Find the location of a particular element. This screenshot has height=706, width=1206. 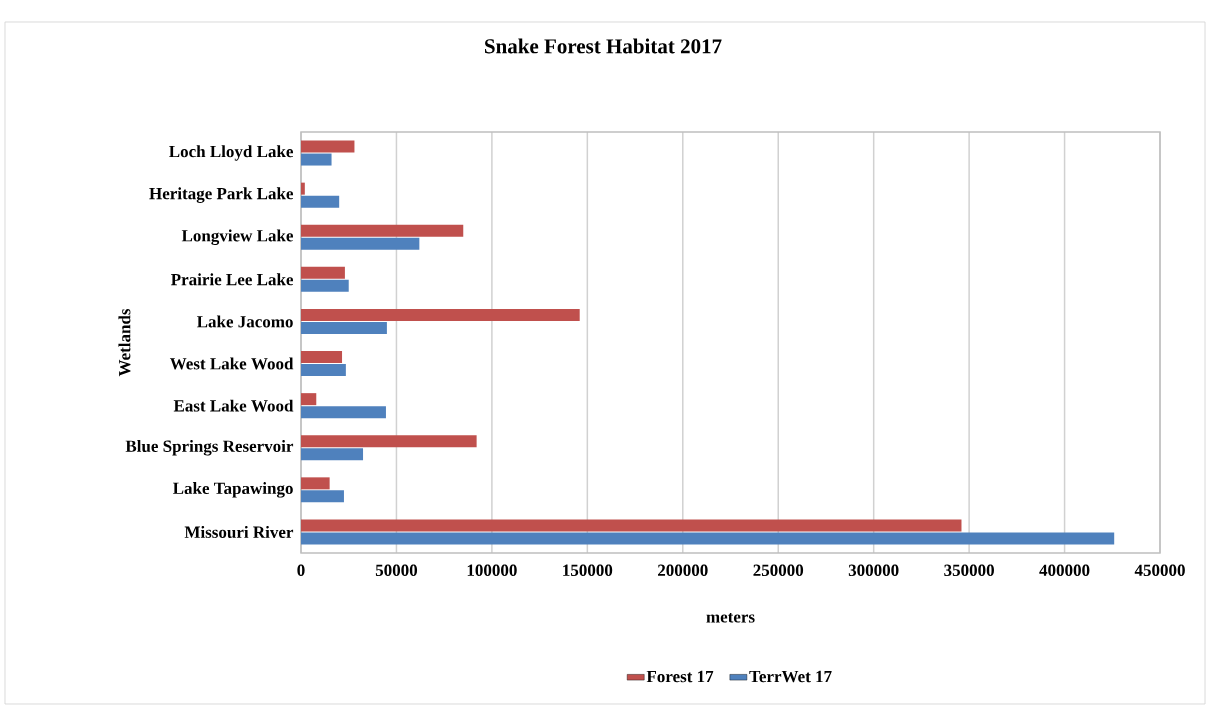

x-tick-label: 350000 is located at coordinates (969, 570).